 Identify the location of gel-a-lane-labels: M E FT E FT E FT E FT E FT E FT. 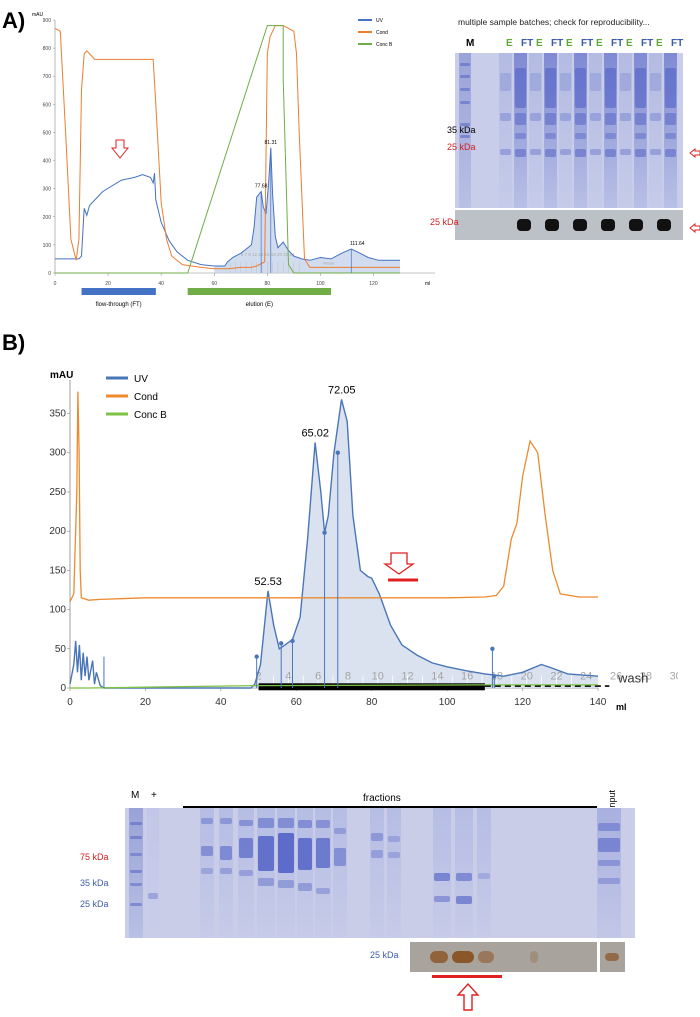
(573, 46).